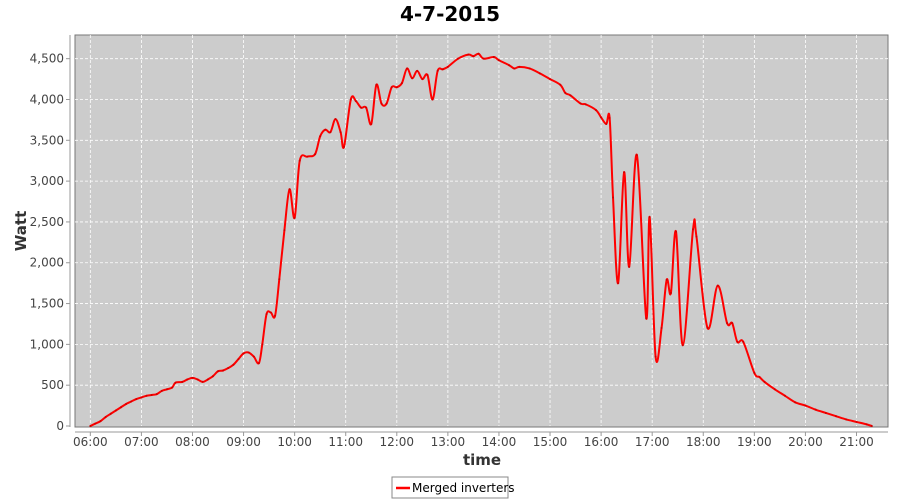 This screenshot has height=500, width=900. I want to click on x-tick-label: 07:00, so click(141, 442).